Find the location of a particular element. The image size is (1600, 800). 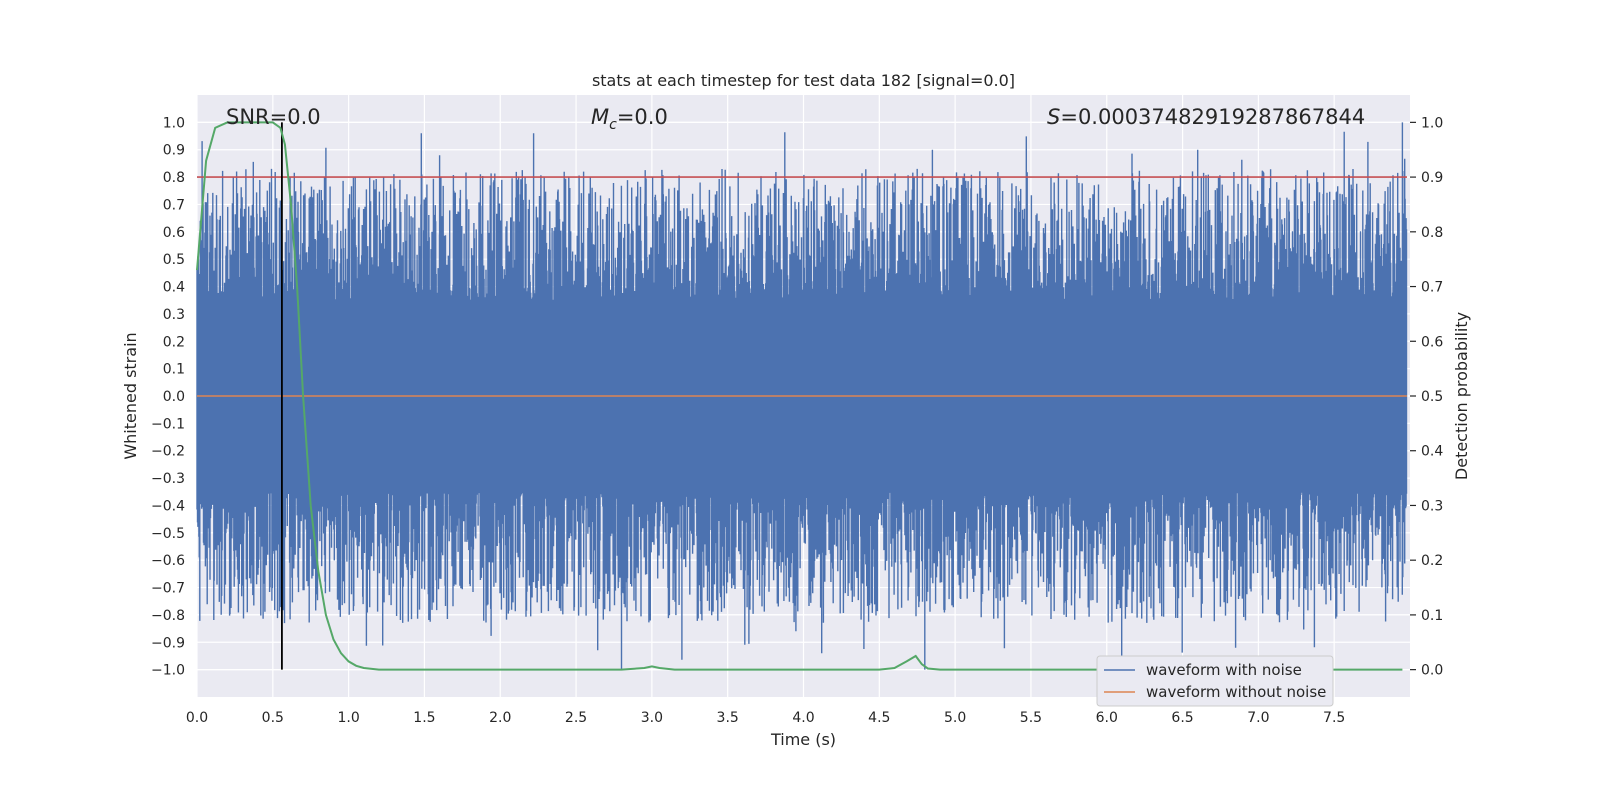

x-axis-label: Time (s) is located at coordinates (803, 739).